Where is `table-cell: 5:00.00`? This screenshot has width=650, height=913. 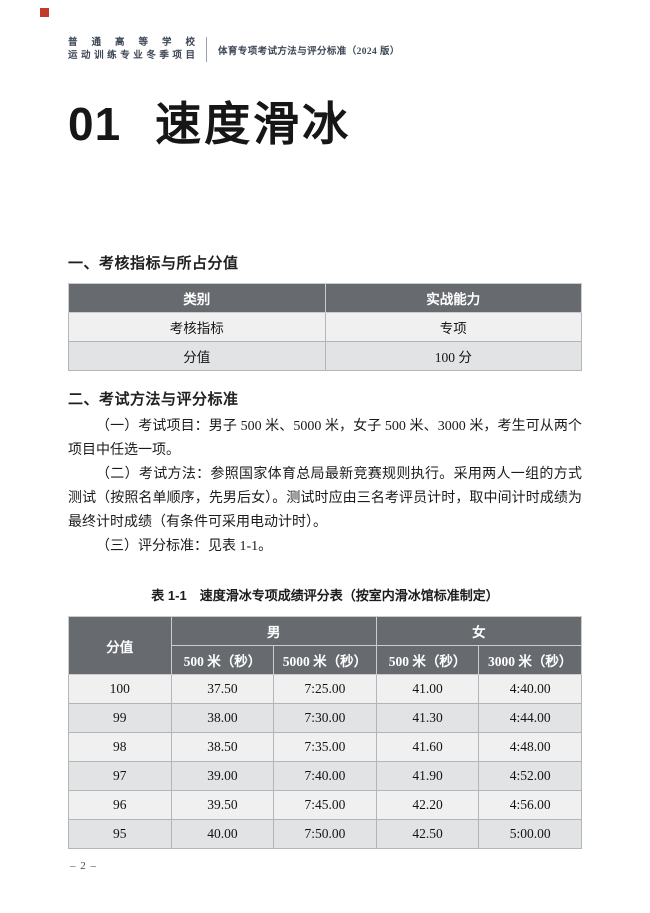 table-cell: 5:00.00 is located at coordinates (530, 834).